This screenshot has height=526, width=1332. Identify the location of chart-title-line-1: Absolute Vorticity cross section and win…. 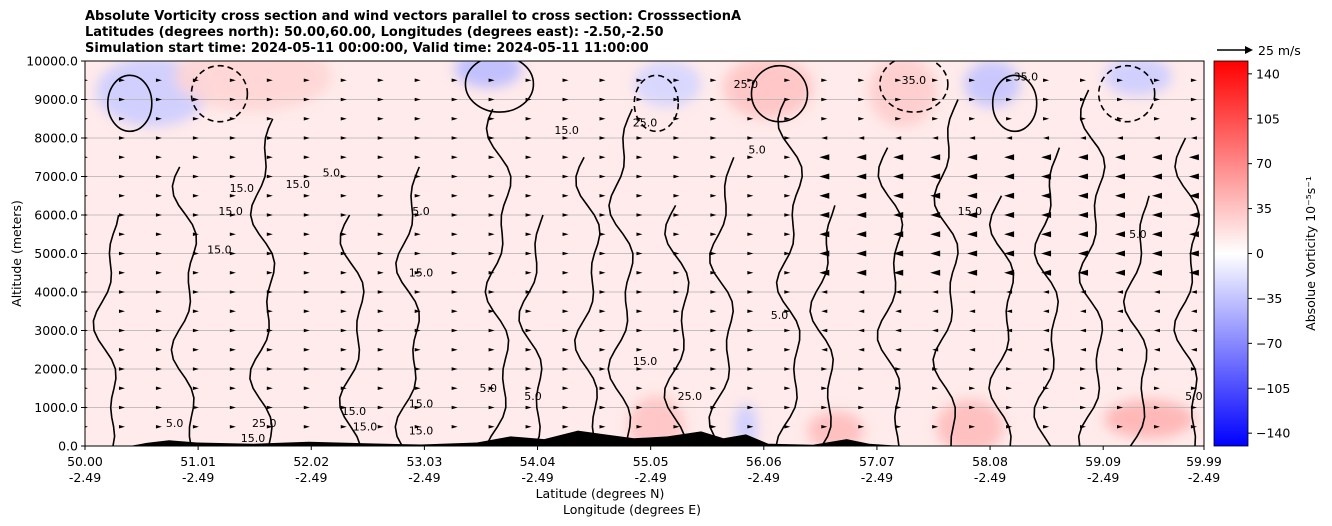
(413, 16).